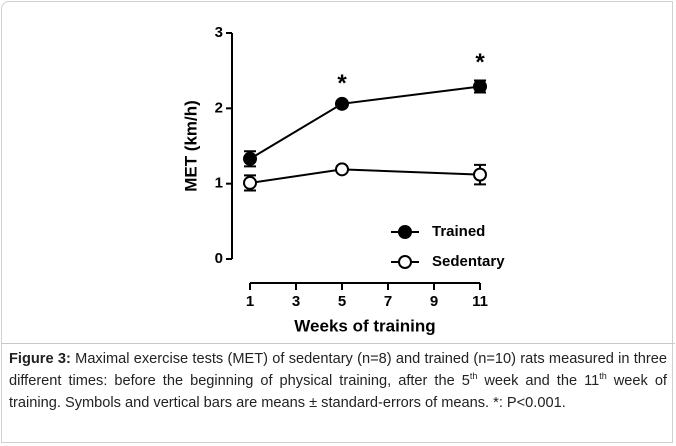 This screenshot has height=446, width=676. What do you see at coordinates (364, 325) in the screenshot?
I see `x-axis-label: Weeks of training` at bounding box center [364, 325].